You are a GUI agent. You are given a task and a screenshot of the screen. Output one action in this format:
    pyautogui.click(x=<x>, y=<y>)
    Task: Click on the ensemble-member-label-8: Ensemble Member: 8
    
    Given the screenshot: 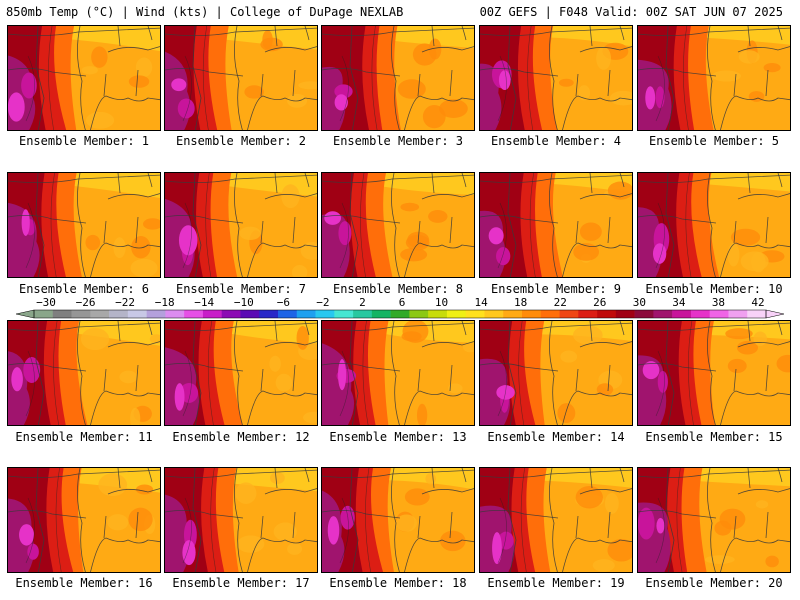 What is the action you would take?
    pyautogui.click(x=398, y=289)
    